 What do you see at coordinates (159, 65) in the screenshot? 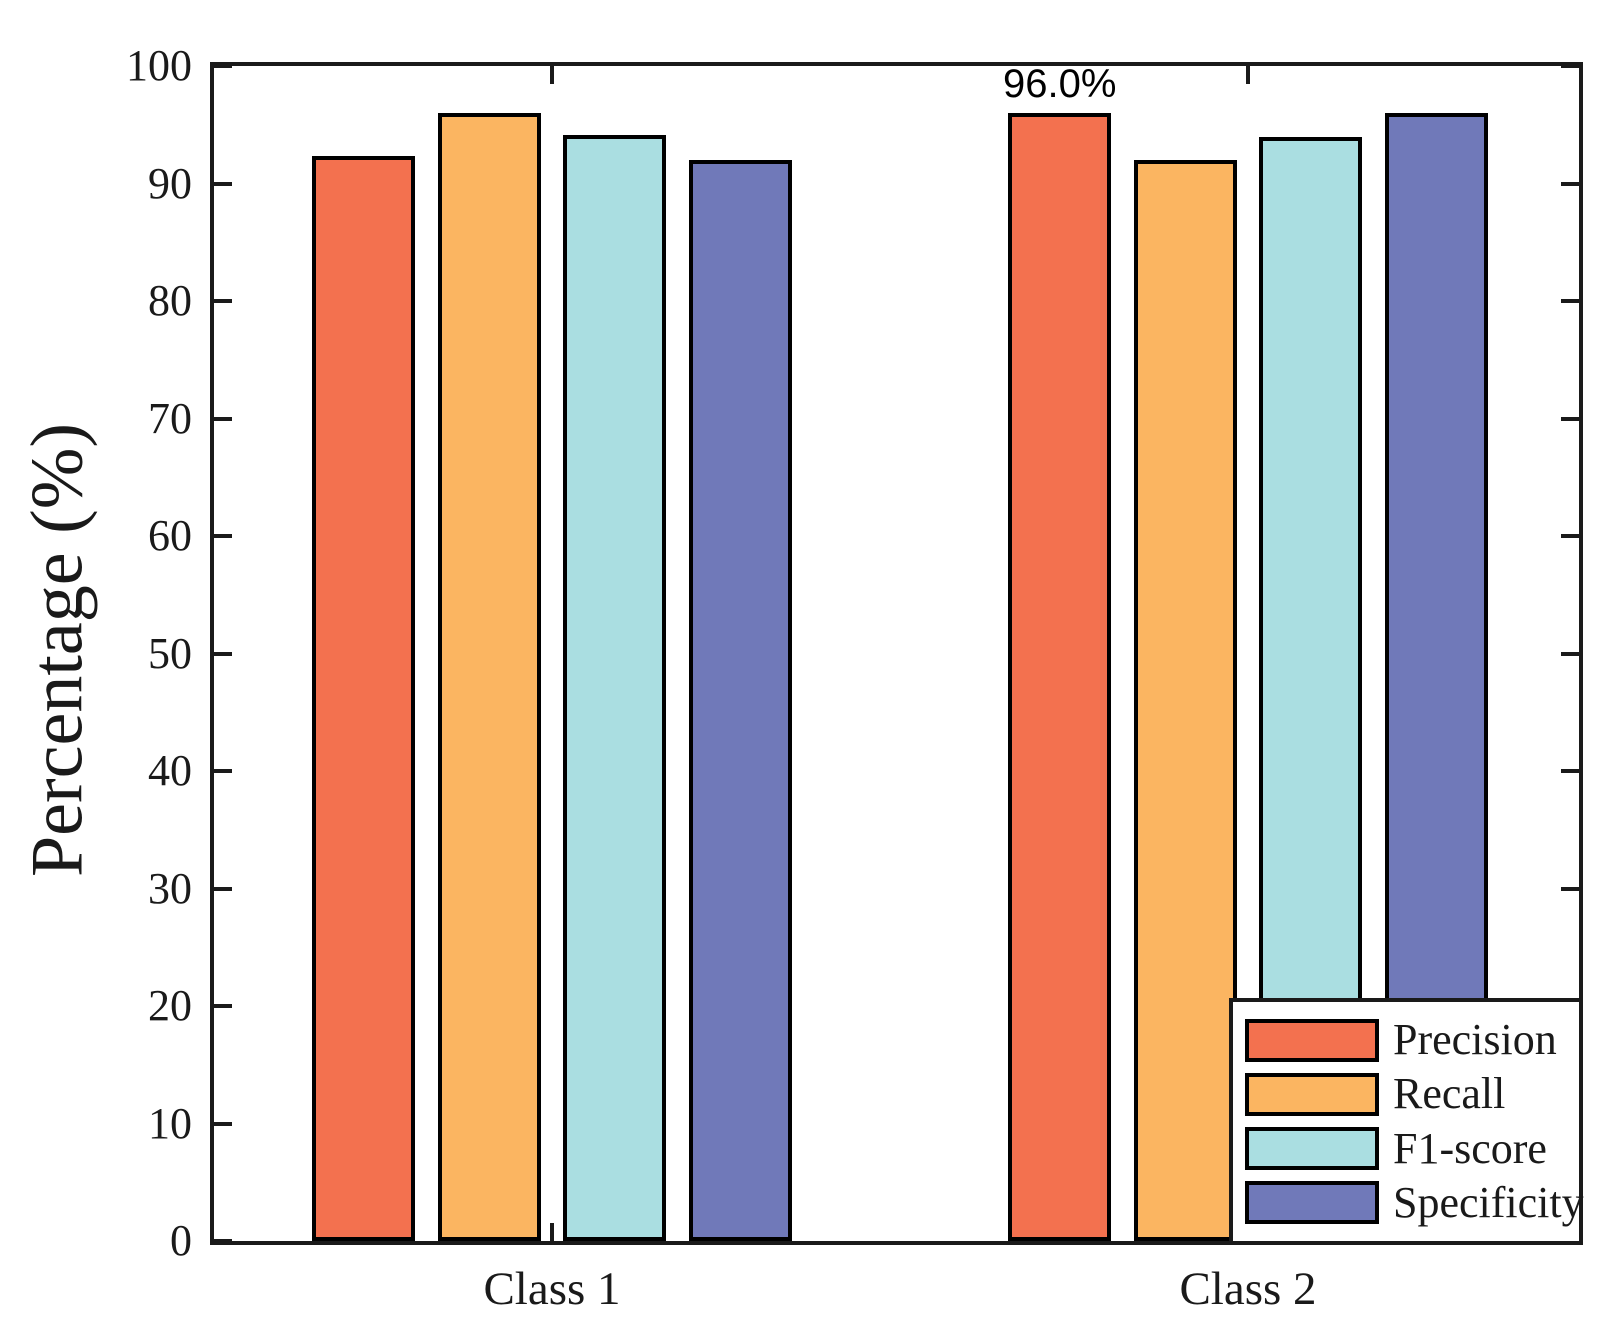
I see `y-tick-label-100: 100` at bounding box center [159, 65].